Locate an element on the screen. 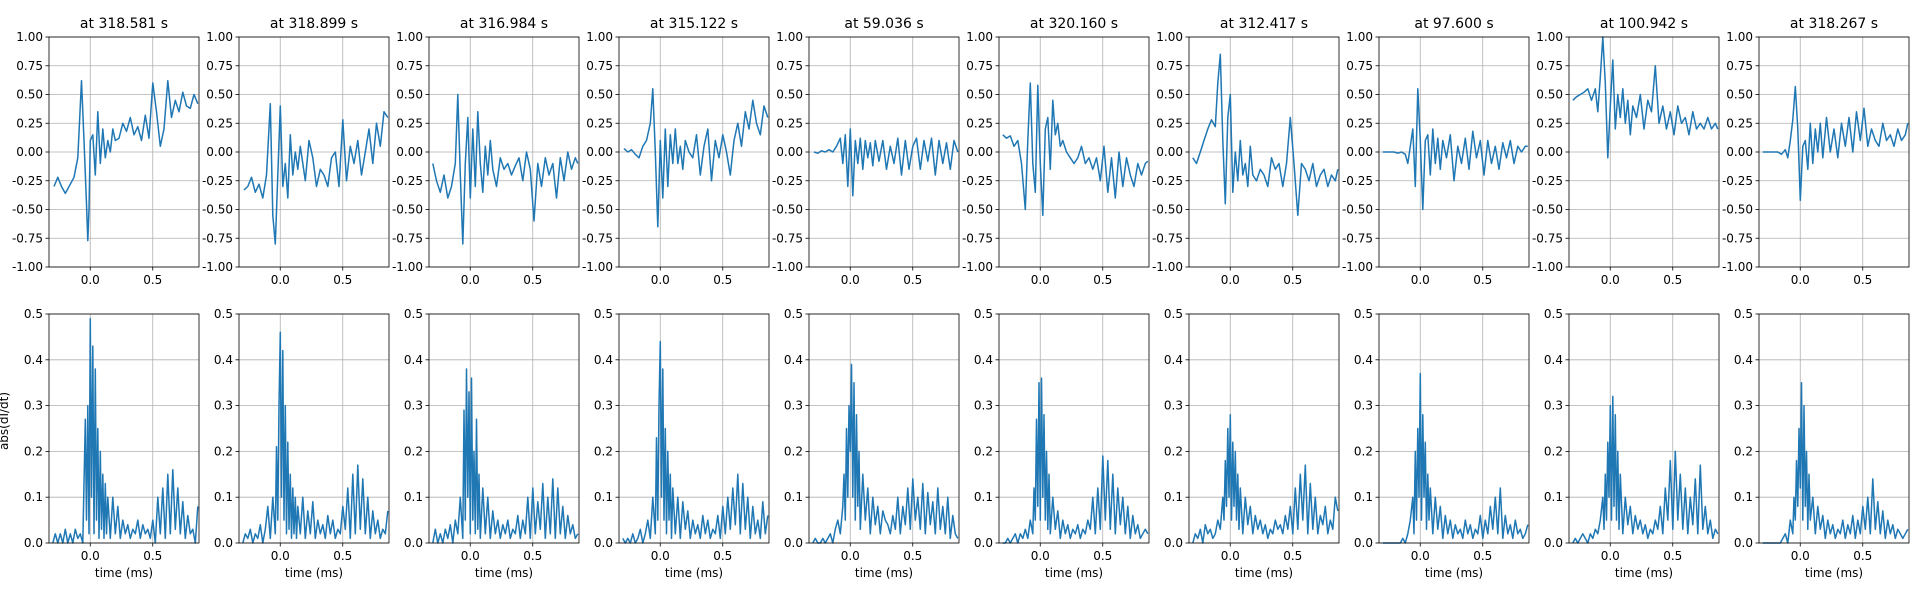 This screenshot has height=600, width=1918. subplot-title: at 318.581 s is located at coordinates (124, 24).